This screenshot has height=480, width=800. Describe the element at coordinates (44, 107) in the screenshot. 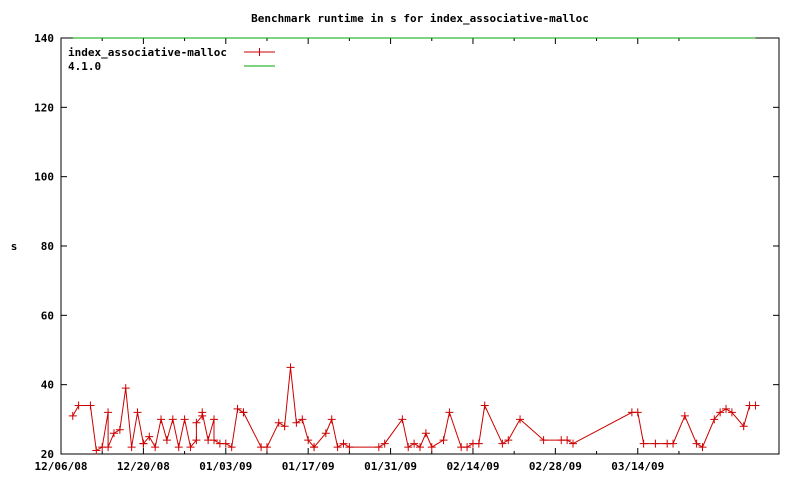

I see `y-tick-label: 120` at that location.